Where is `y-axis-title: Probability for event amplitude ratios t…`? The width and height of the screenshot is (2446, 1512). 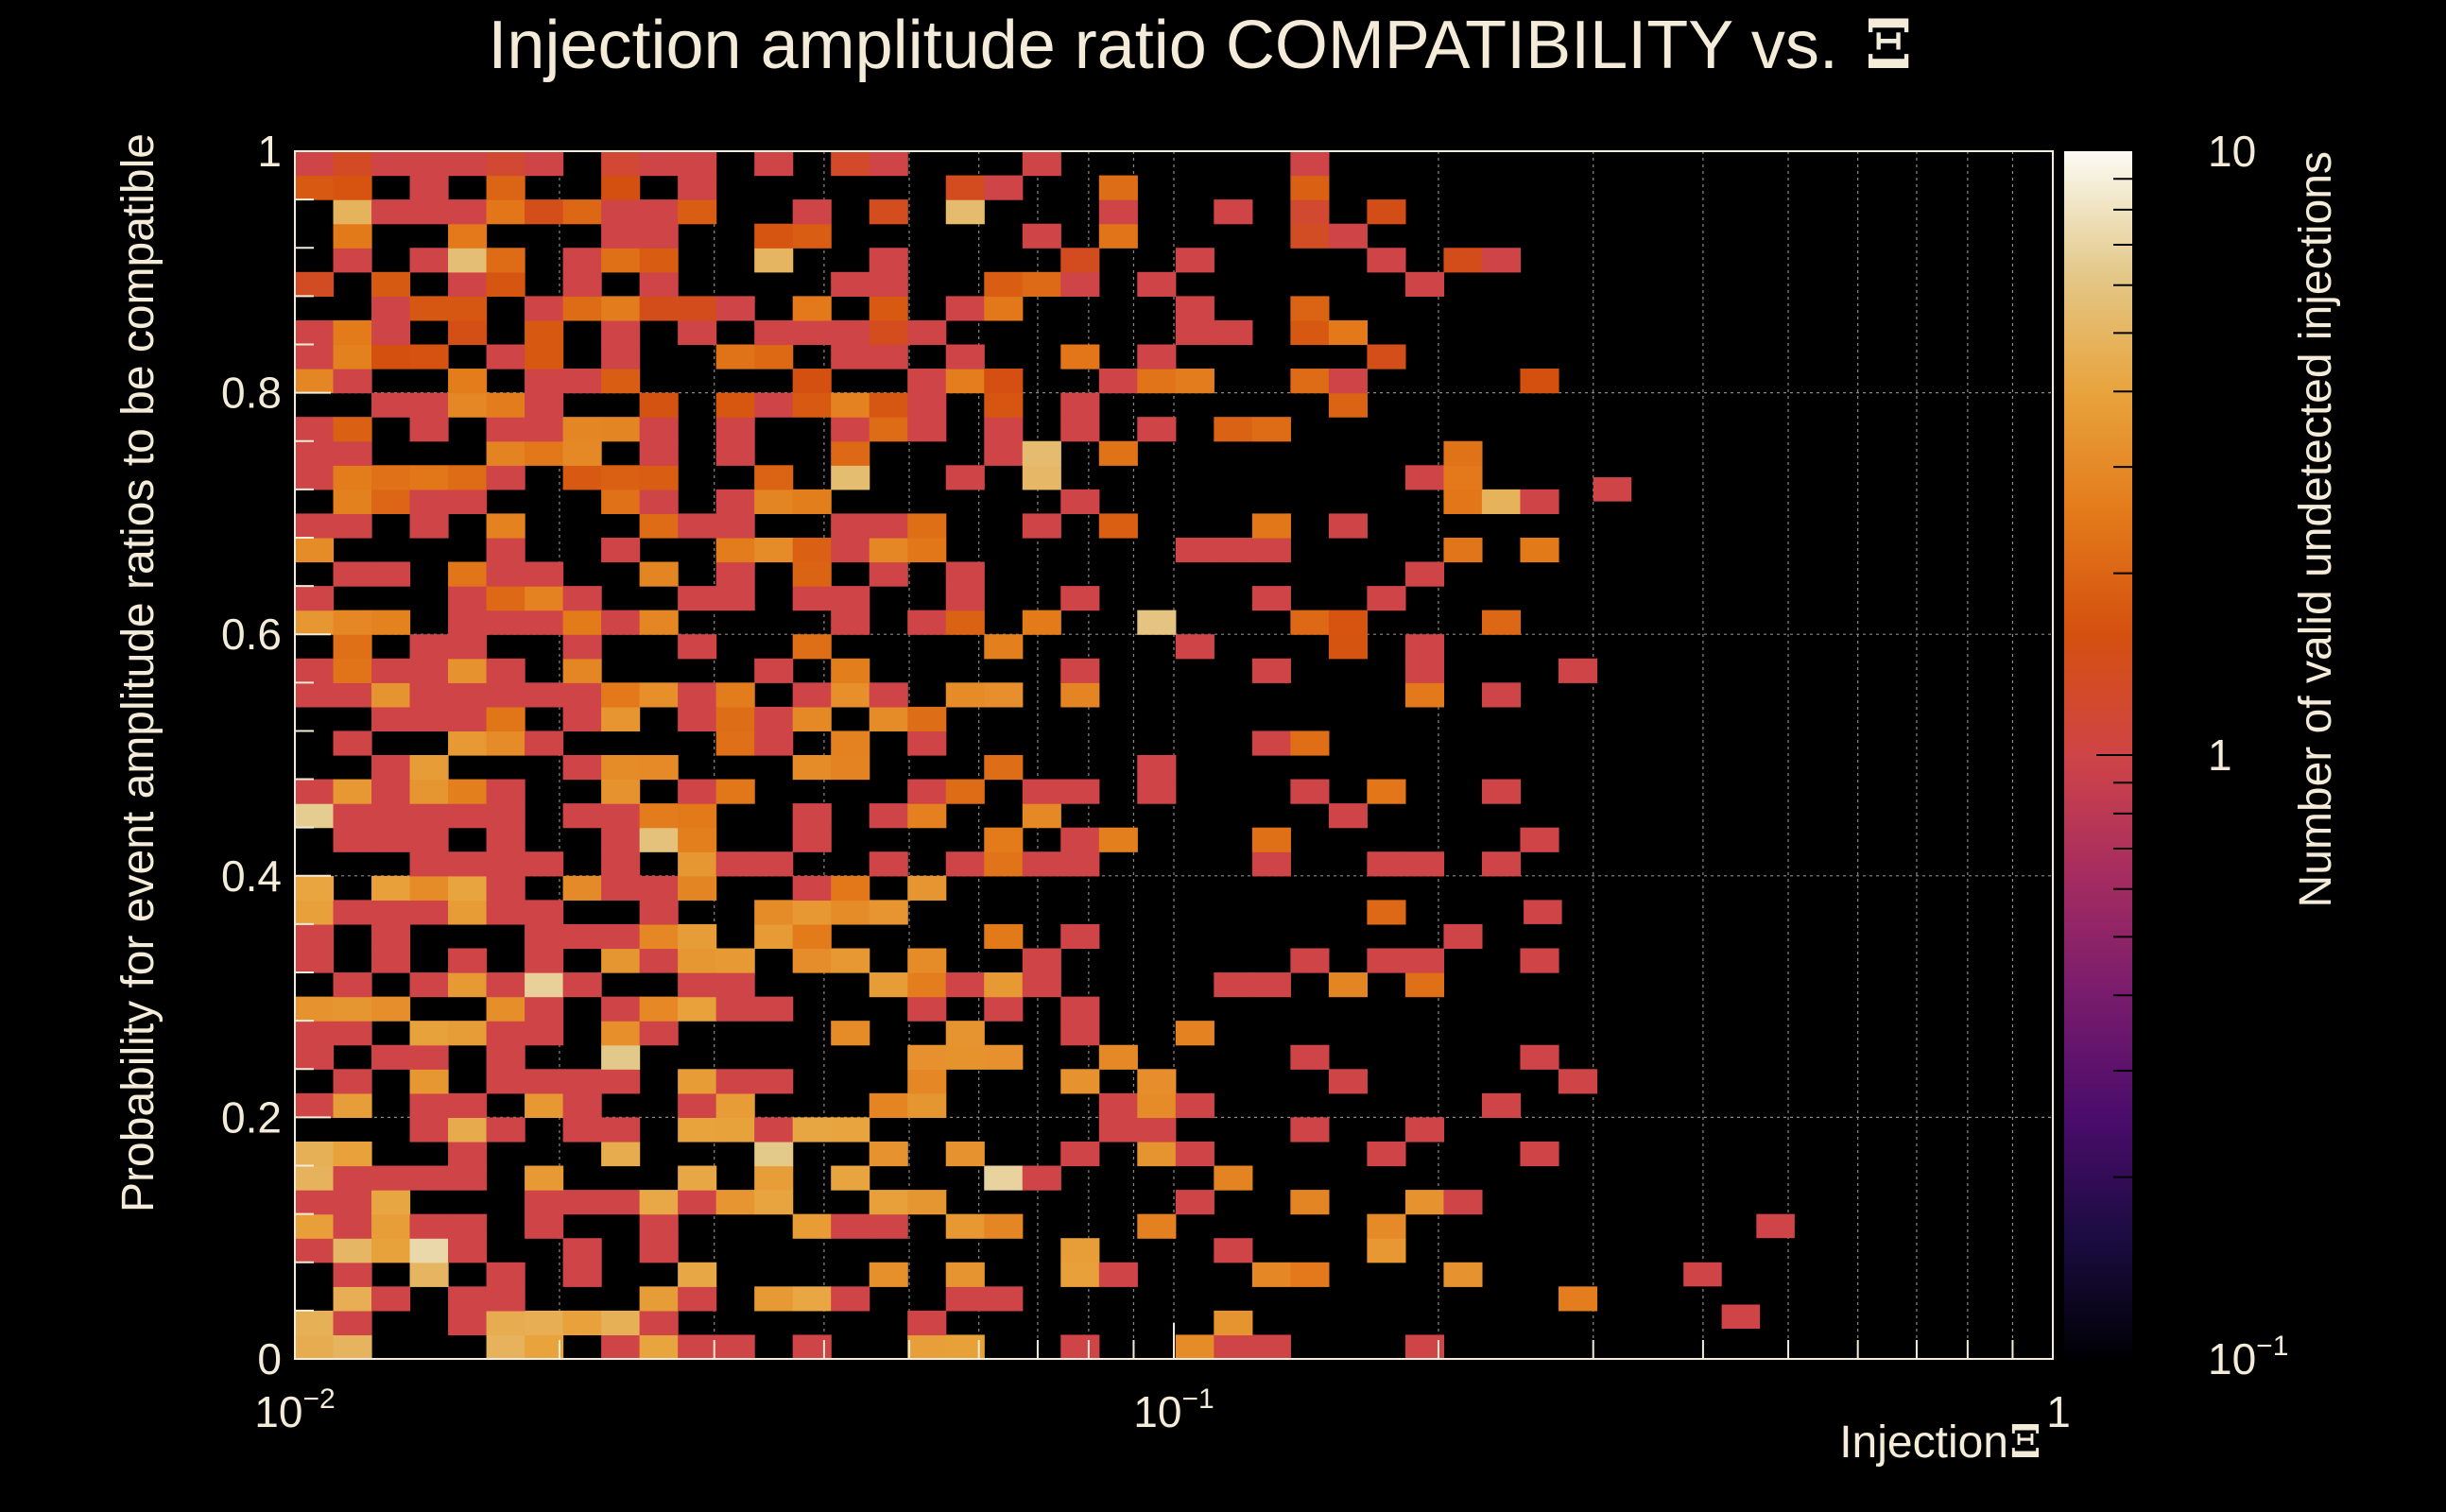 y-axis-title: Probability for event amplitude ratios t… is located at coordinates (139, 672).